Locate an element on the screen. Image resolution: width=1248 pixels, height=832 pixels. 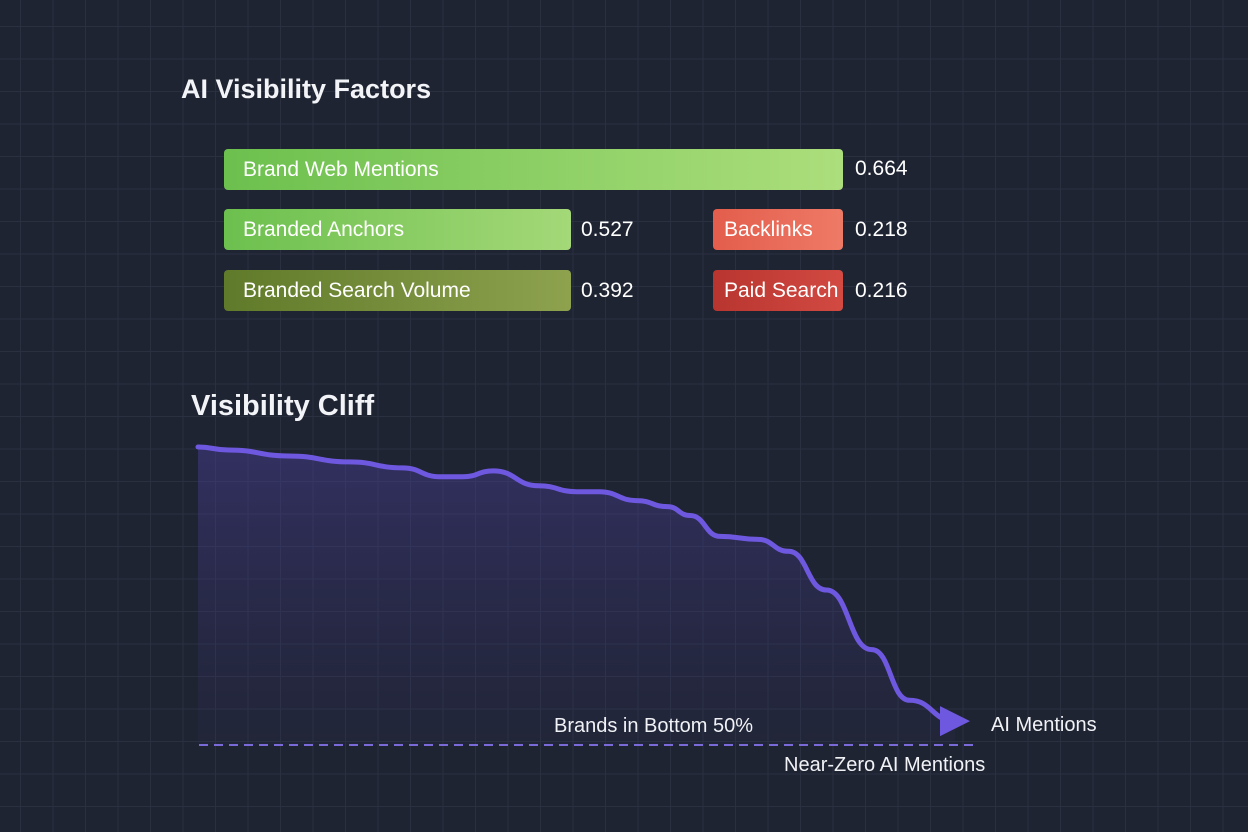
bar-brand-web-mentions: Brand Web Mentions is located at coordinates (533, 169).